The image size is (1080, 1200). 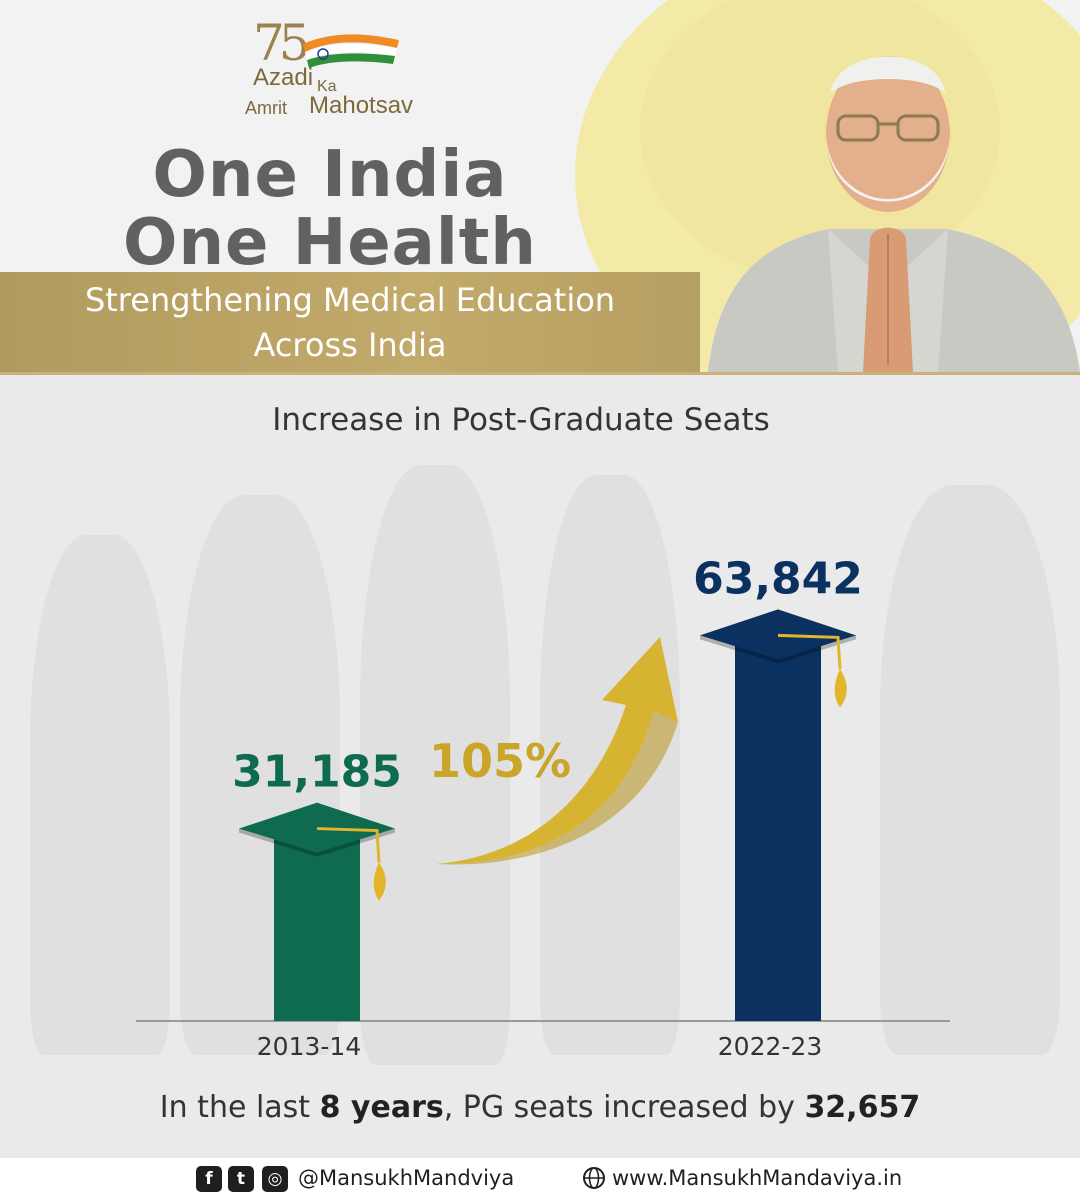 I want to click on subtitle-line-2: Across India, so click(x=350, y=345).